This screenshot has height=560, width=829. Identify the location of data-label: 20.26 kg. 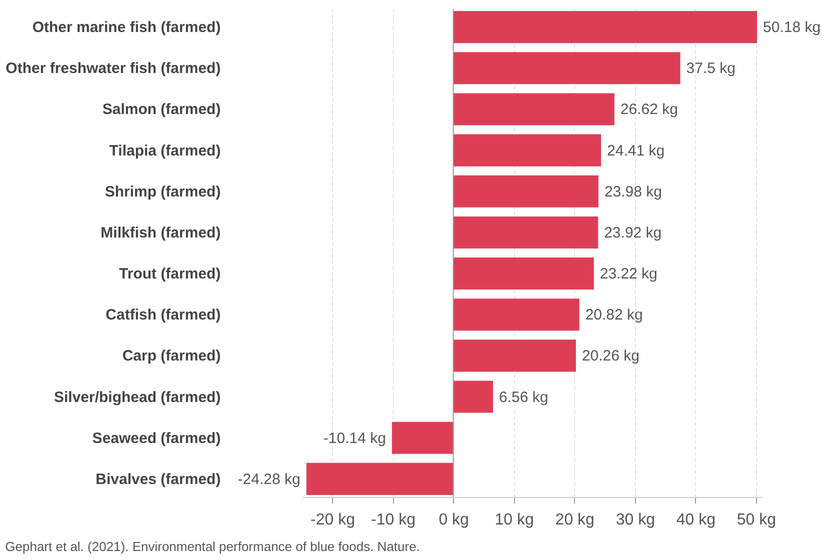
(611, 356).